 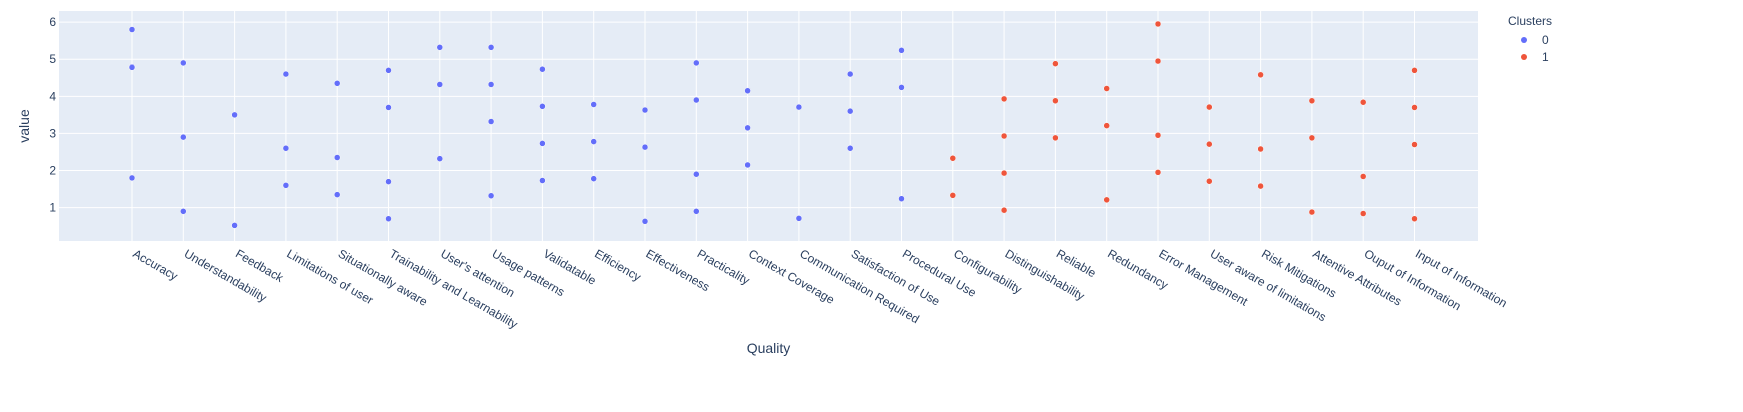 I want to click on x-tick-label: Context Coverage, so click(x=791, y=276).